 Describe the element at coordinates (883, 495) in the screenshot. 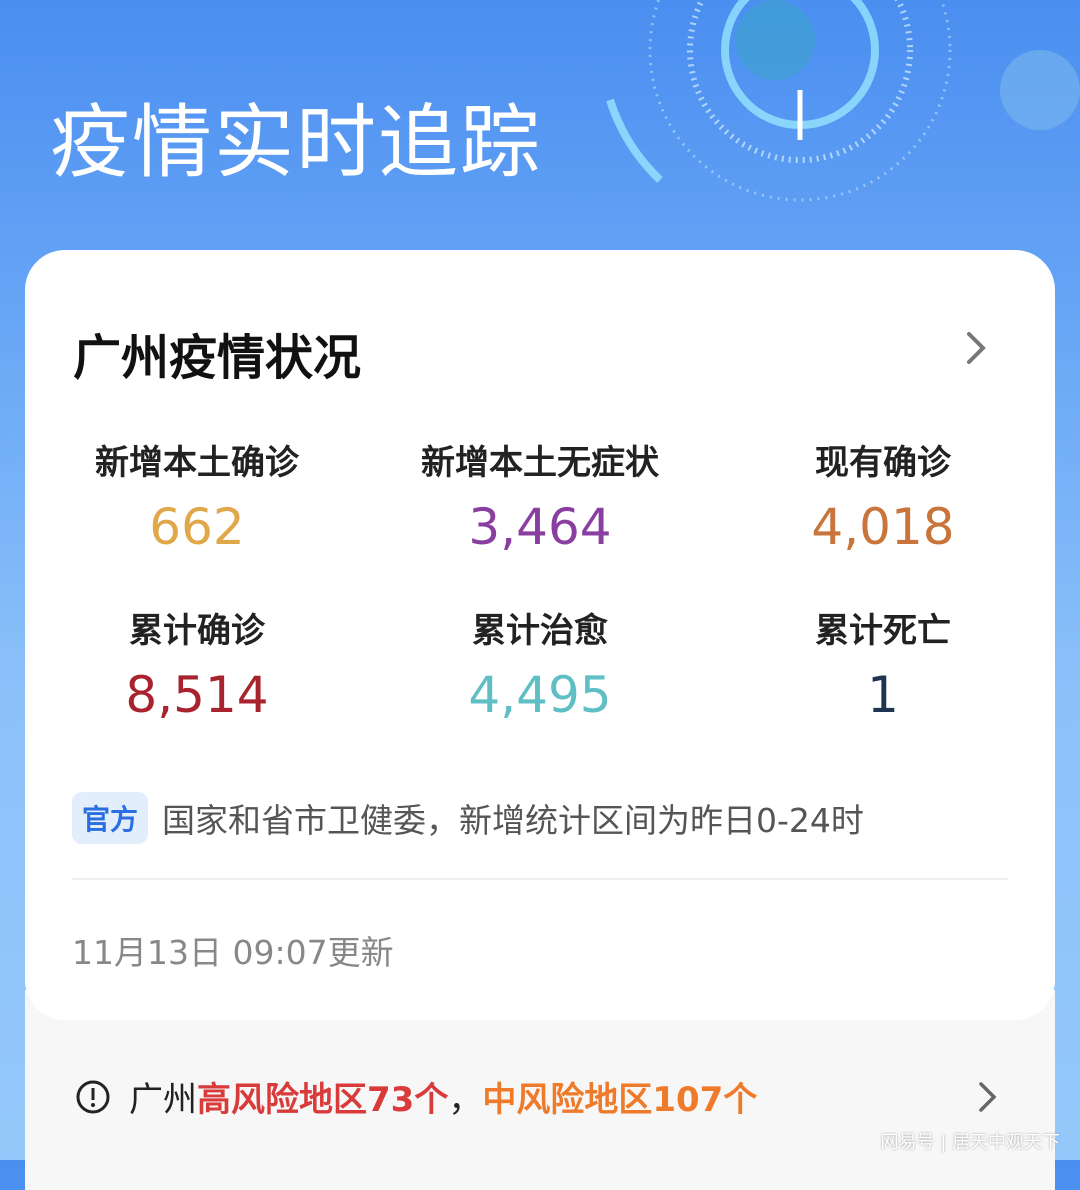

I see `stat-current-confirmed: 现有确诊 4,018` at that location.